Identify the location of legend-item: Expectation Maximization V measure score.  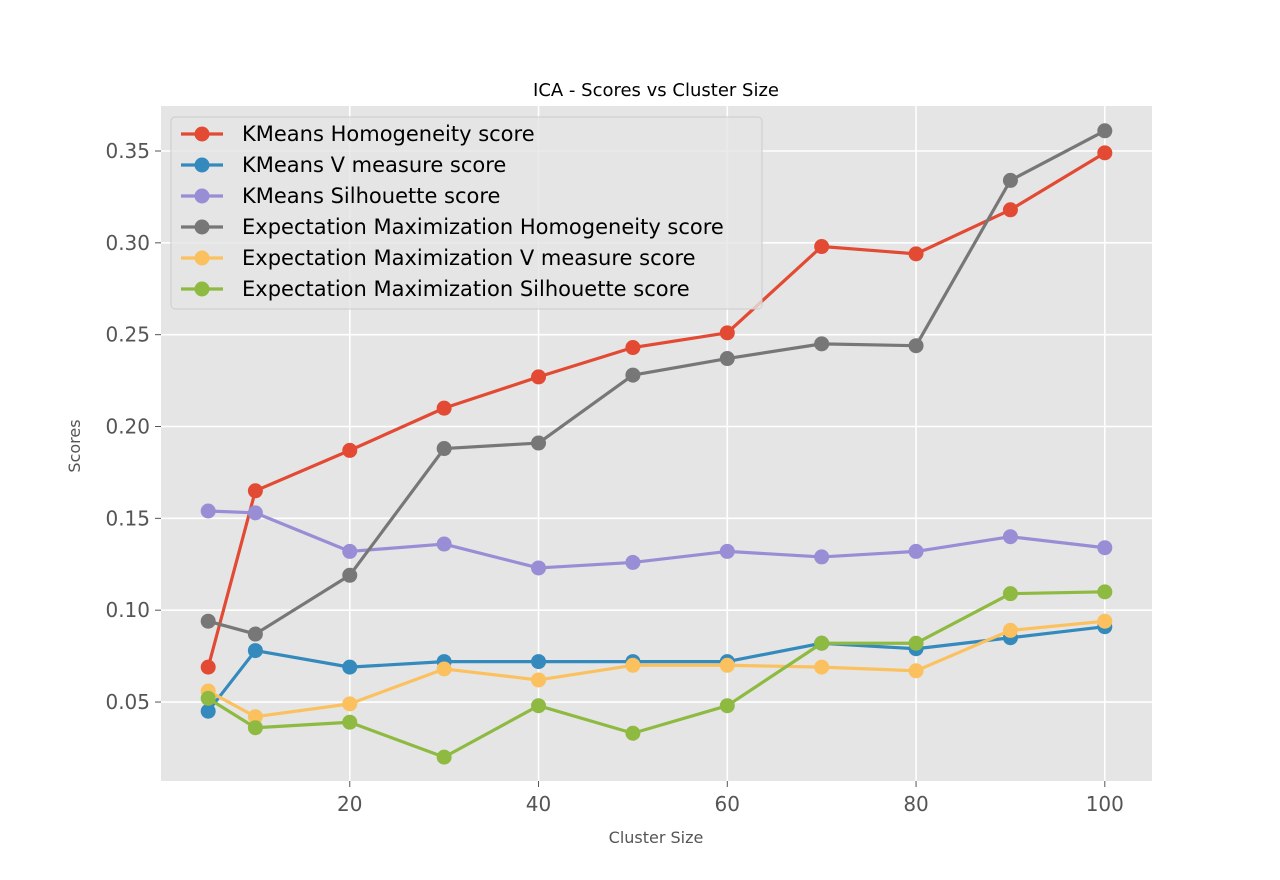
(438, 258).